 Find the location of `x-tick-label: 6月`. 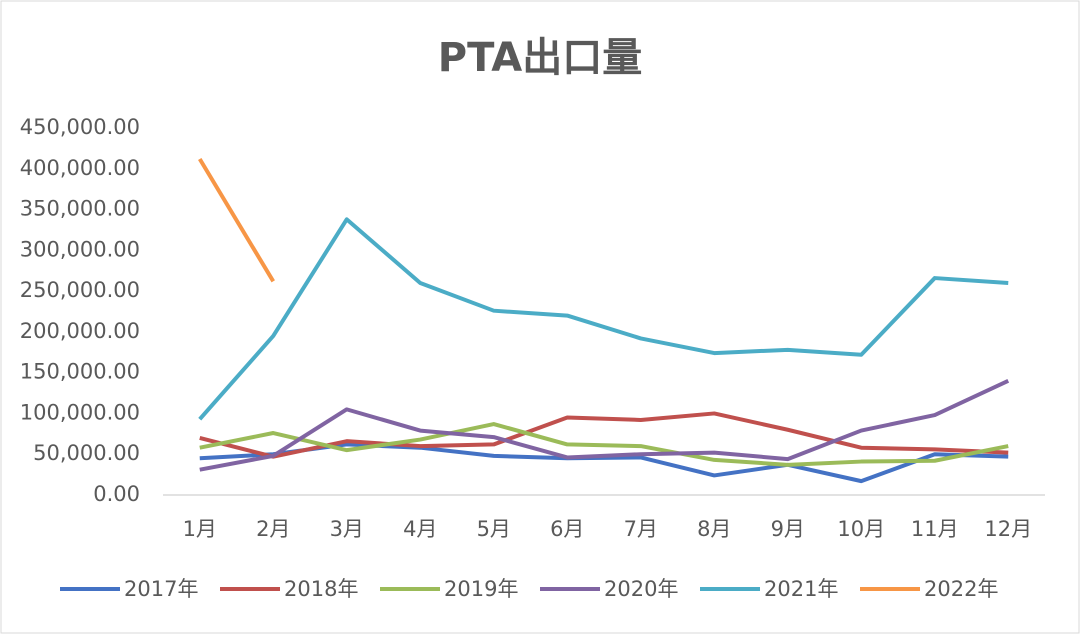

x-tick-label: 6月 is located at coordinates (567, 529).